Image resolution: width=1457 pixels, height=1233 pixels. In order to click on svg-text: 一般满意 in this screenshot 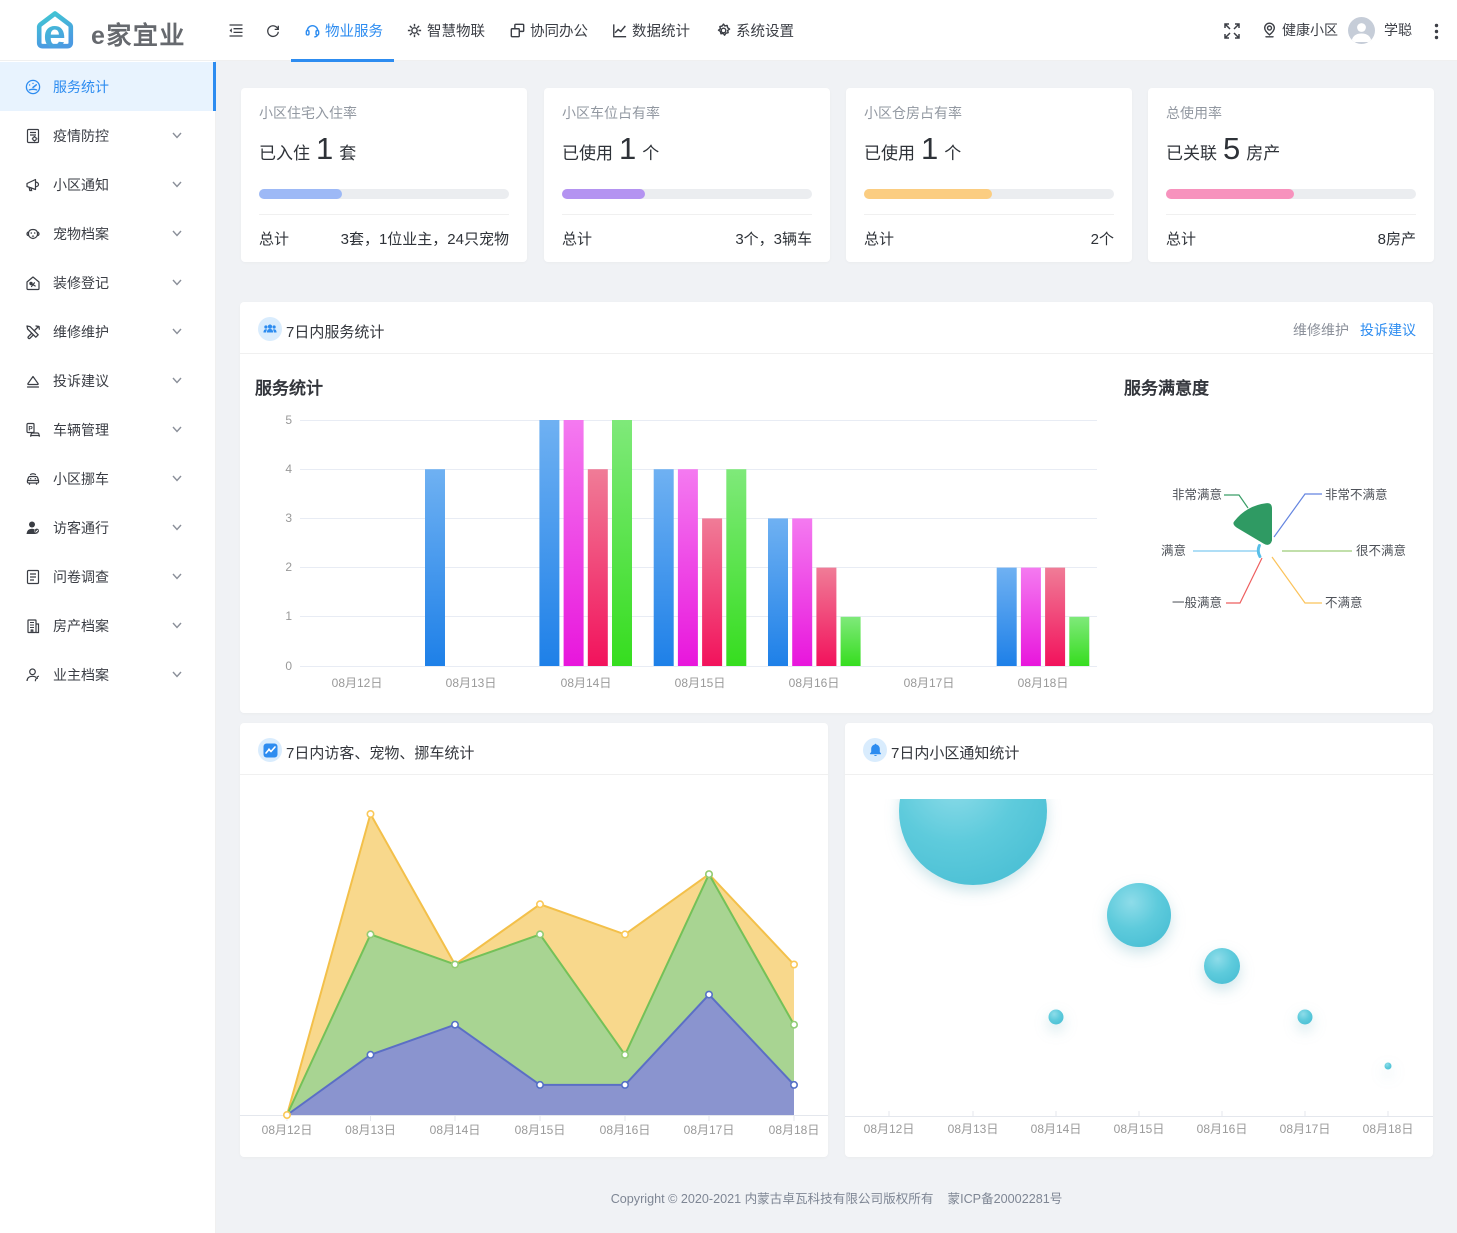, I will do `click(1197, 602)`.